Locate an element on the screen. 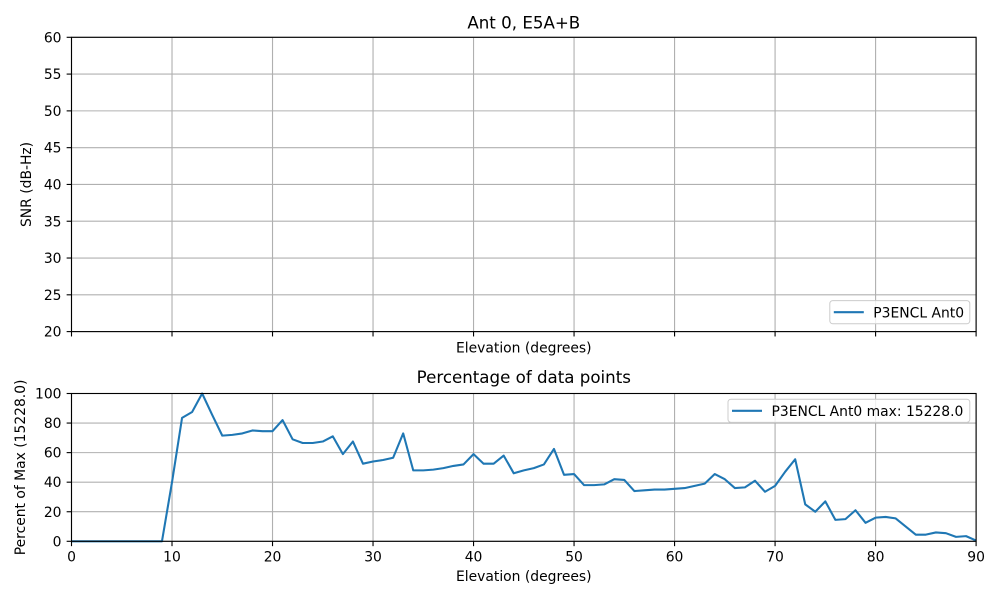 This screenshot has width=1000, height=600. axes-title: Ant 0, E5A+B is located at coordinates (523, 23).